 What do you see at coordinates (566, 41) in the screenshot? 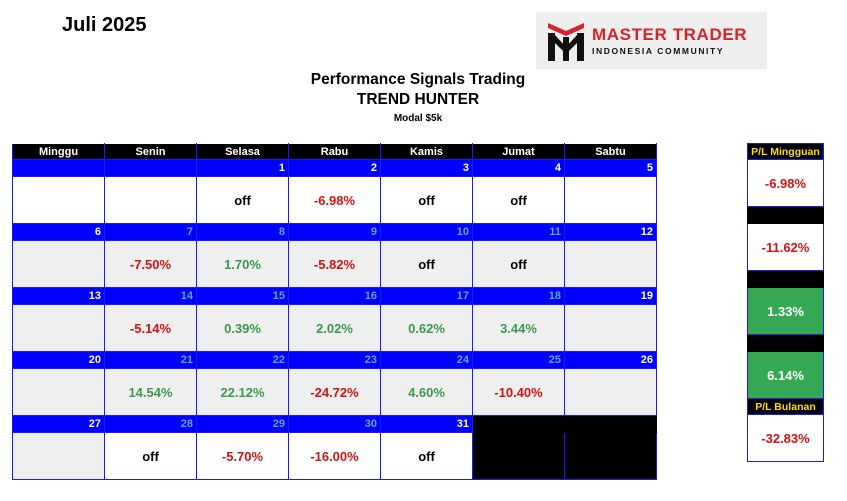
I see `mt-logo-icon` at bounding box center [566, 41].